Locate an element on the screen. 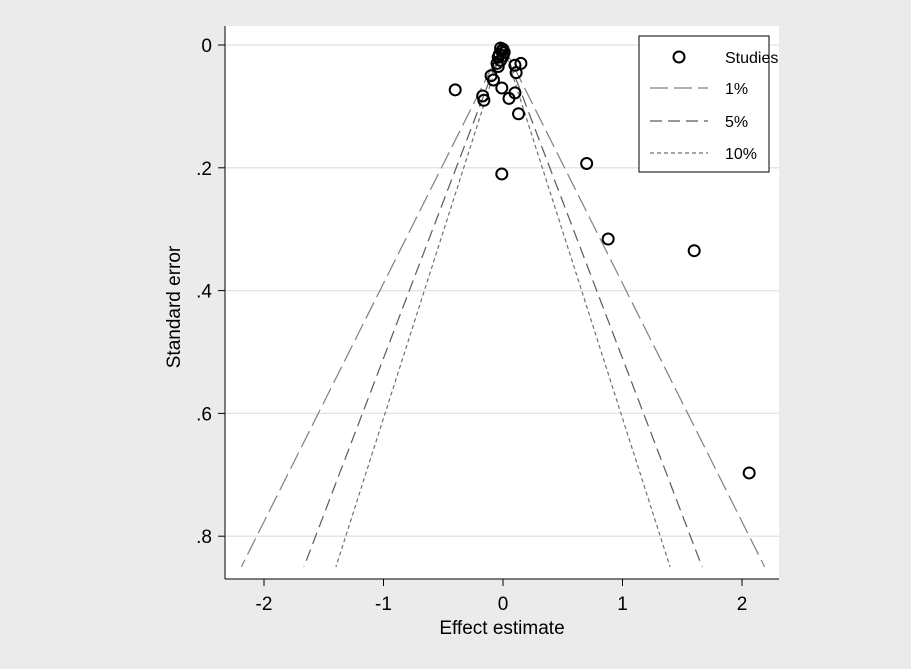  legend-label-3: 10% is located at coordinates (741, 154).